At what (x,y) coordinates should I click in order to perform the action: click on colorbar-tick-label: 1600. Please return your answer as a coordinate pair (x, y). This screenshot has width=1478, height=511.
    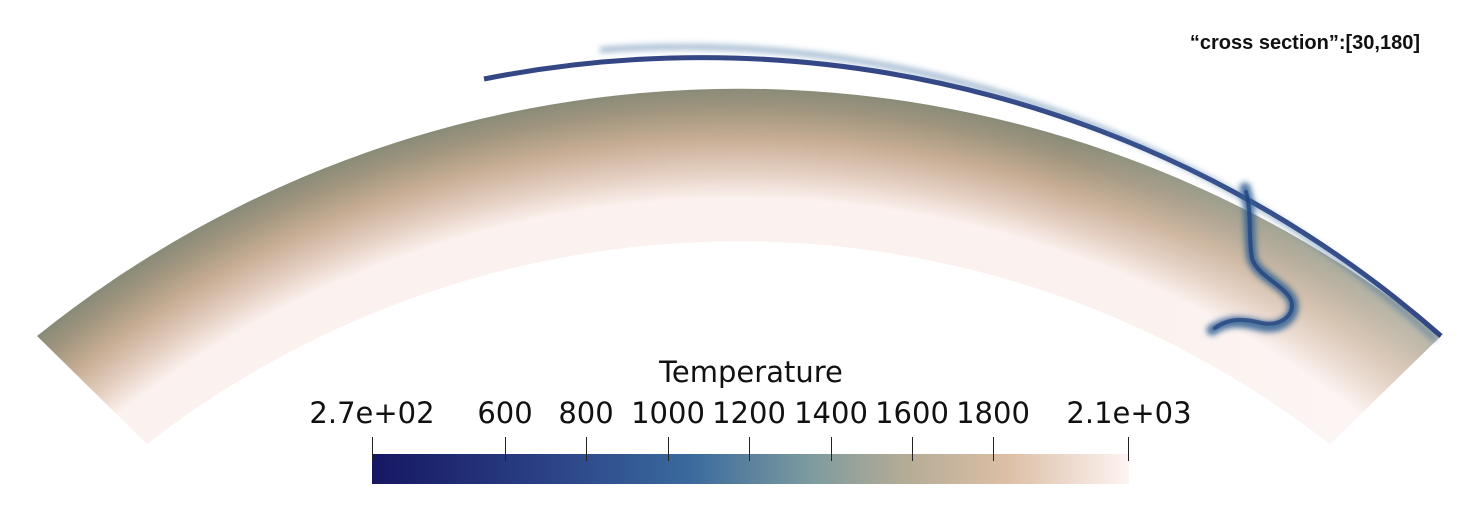
    Looking at the image, I should click on (912, 413).